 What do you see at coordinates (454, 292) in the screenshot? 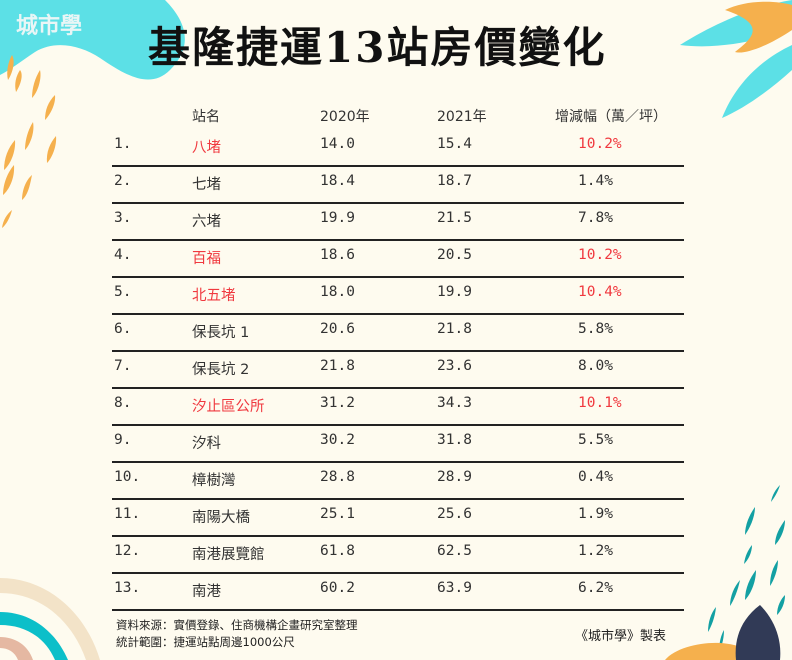
I see `row-2021-price: 19.9` at bounding box center [454, 292].